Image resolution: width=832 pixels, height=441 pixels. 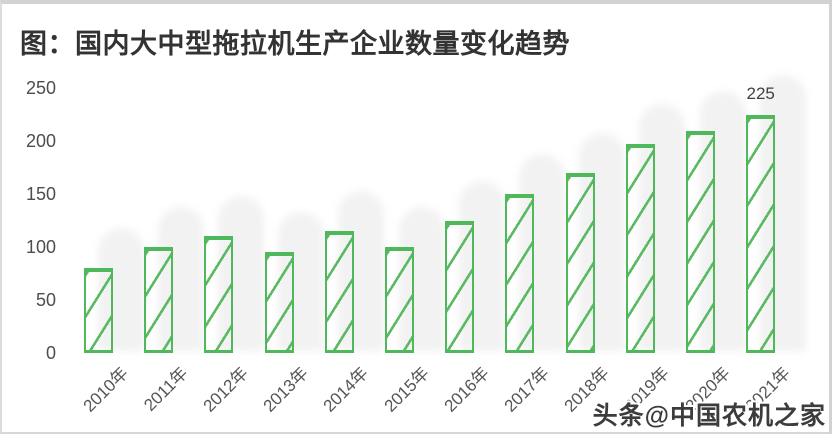 What do you see at coordinates (406, 389) in the screenshot?
I see `x-axis-label: 2015年` at bounding box center [406, 389].